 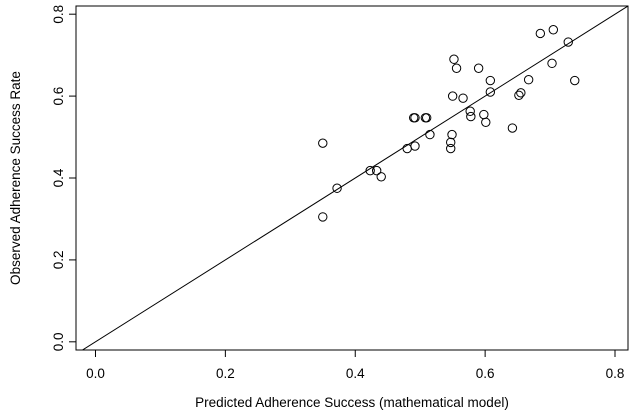 I want to click on y-axis: 0.0 0.2 0.4 0.6 0.8, so click(x=63, y=178).